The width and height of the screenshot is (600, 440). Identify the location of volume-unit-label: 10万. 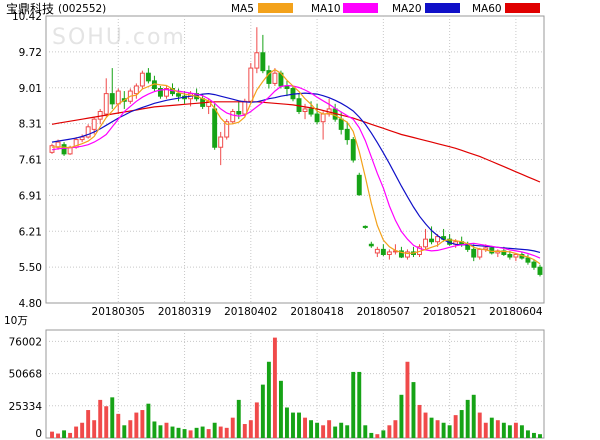
(16, 321).